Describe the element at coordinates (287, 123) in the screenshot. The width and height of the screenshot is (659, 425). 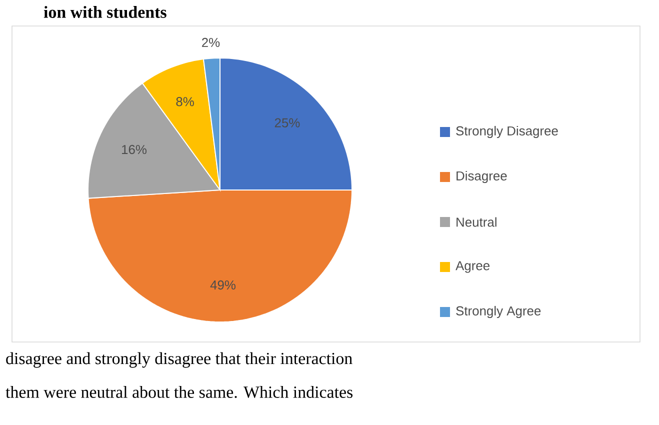
I see `data-label: 25%` at that location.